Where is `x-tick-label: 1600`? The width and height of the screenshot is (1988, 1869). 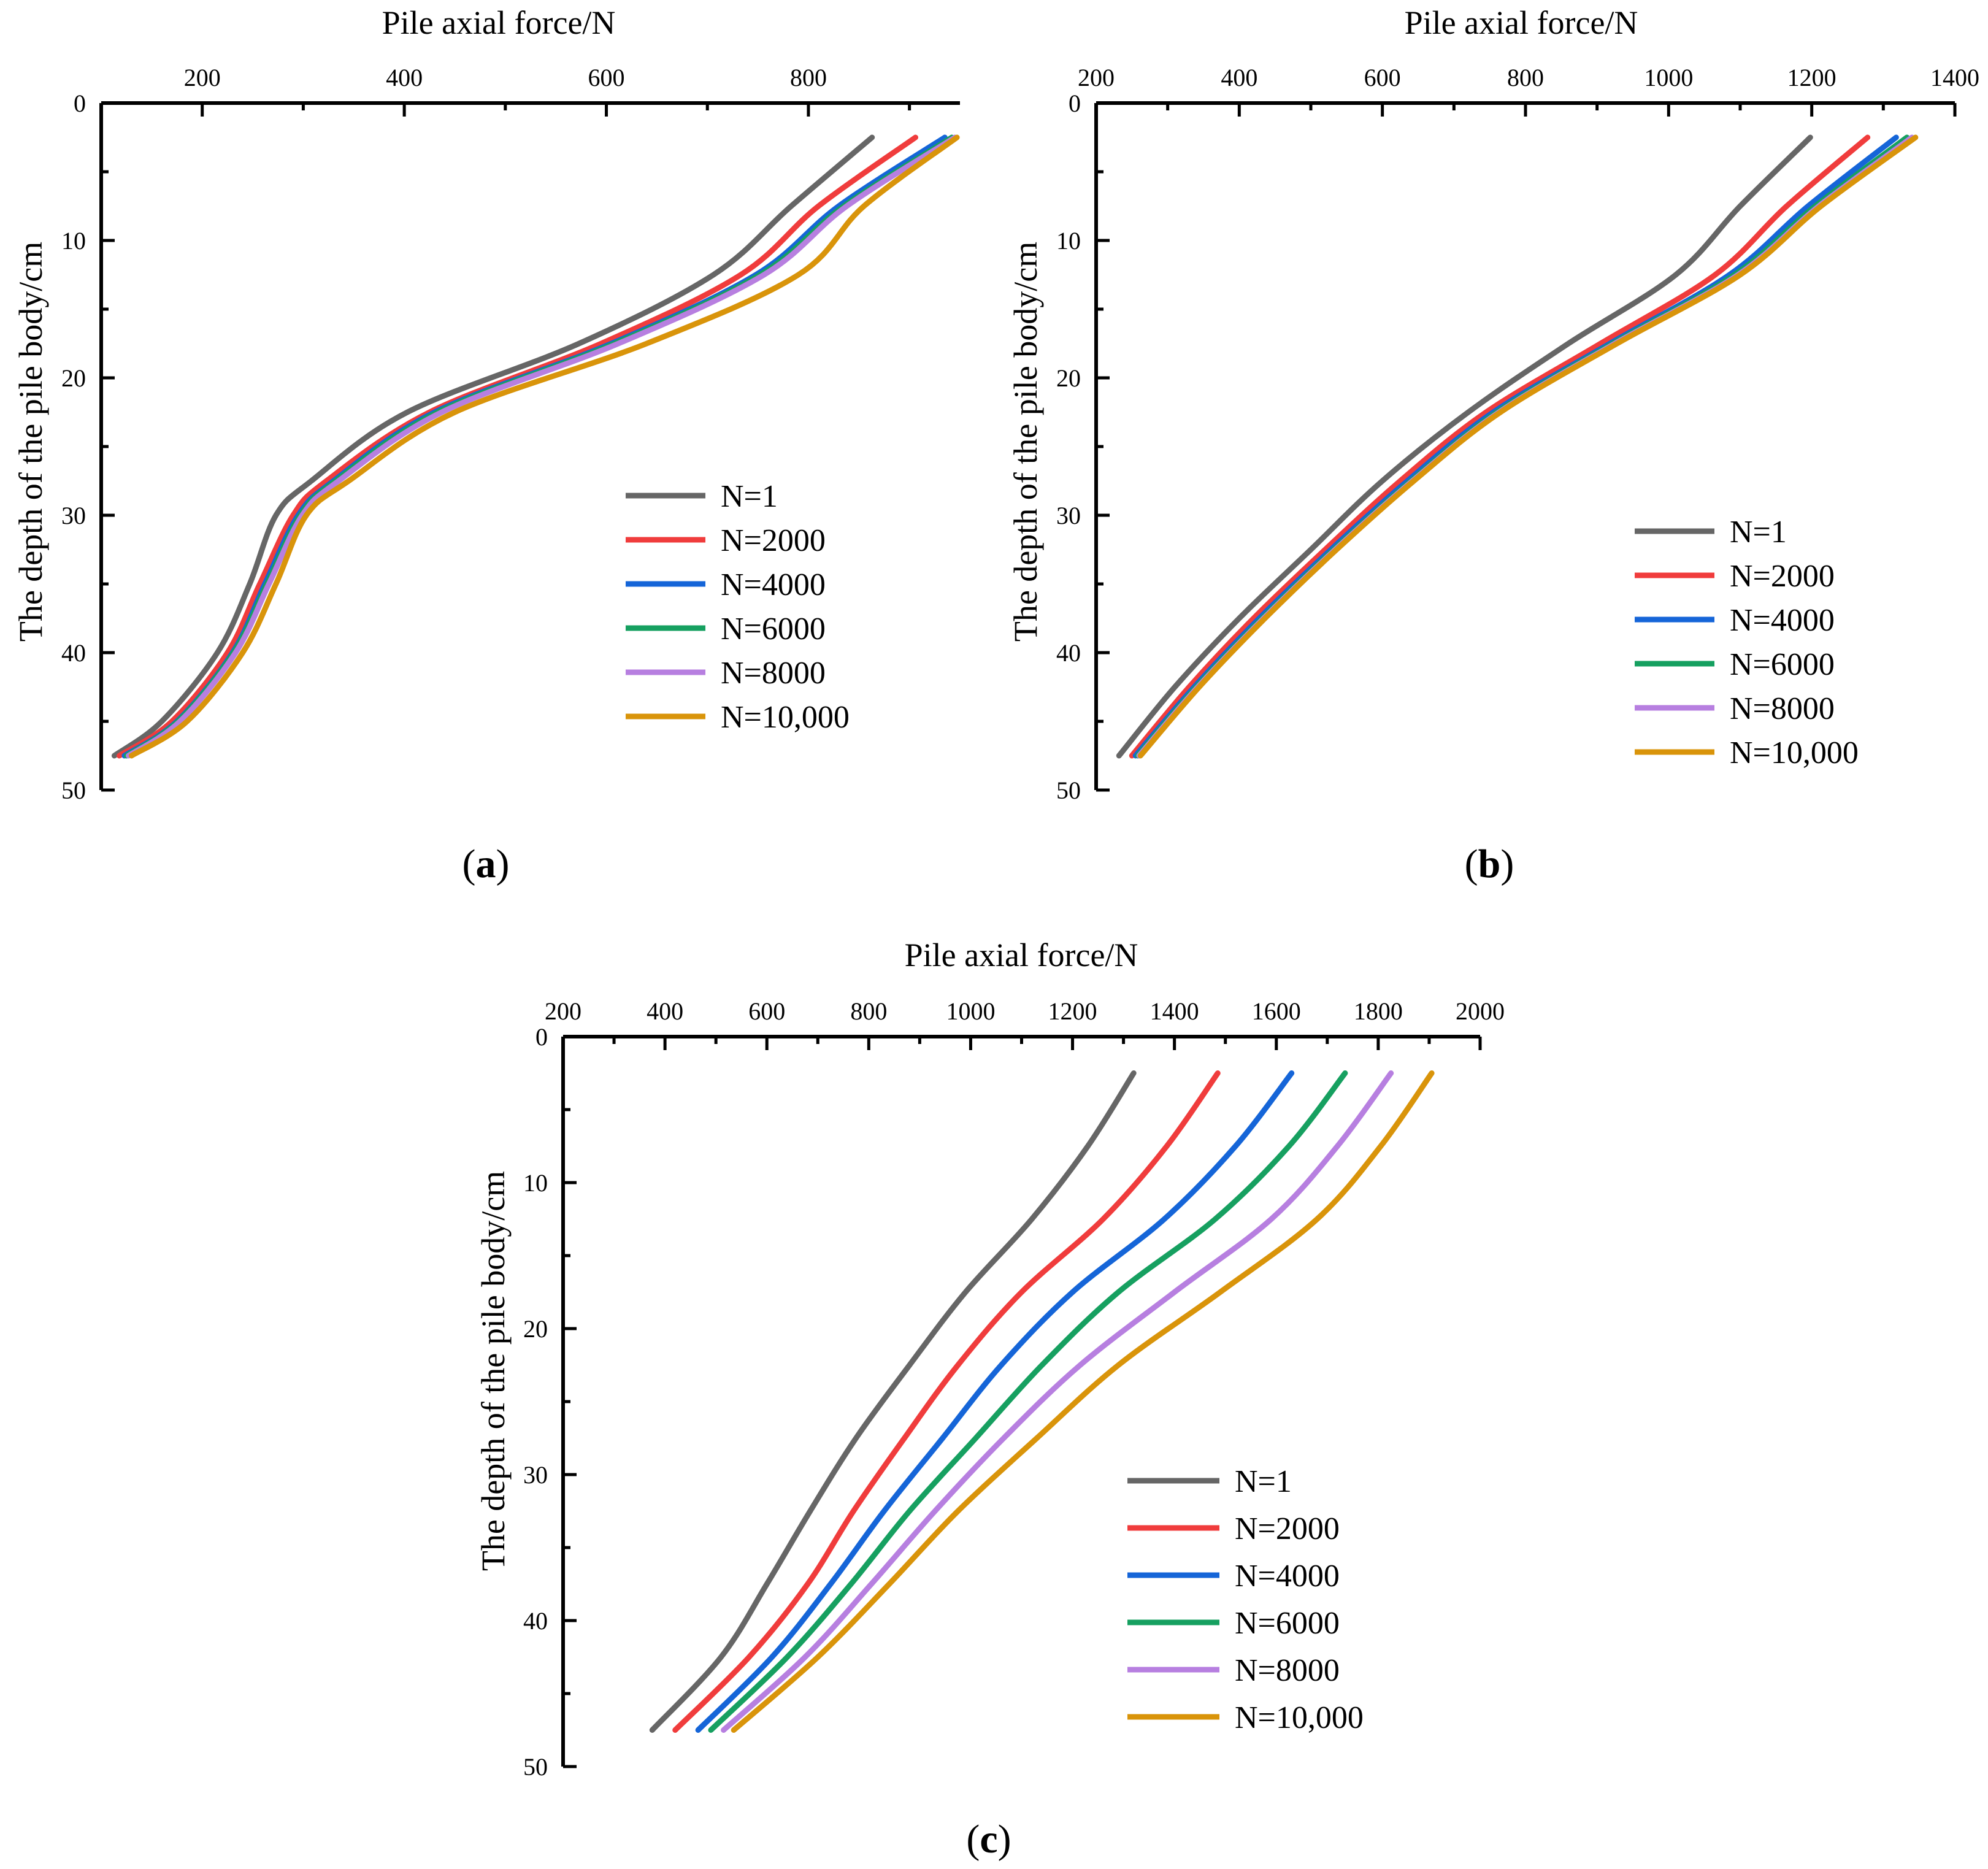
x-tick-label: 1600 is located at coordinates (1276, 1011).